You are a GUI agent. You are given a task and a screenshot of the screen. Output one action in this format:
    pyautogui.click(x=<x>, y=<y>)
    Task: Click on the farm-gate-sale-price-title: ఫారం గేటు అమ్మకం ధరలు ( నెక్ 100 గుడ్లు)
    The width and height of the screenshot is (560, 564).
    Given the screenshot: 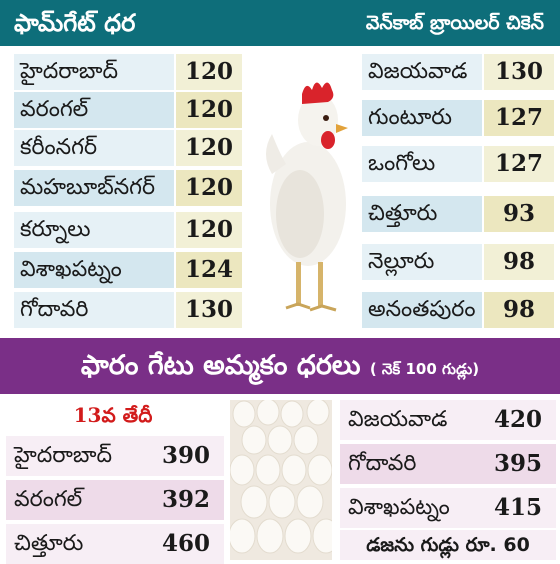 What is the action you would take?
    pyautogui.click(x=280, y=366)
    